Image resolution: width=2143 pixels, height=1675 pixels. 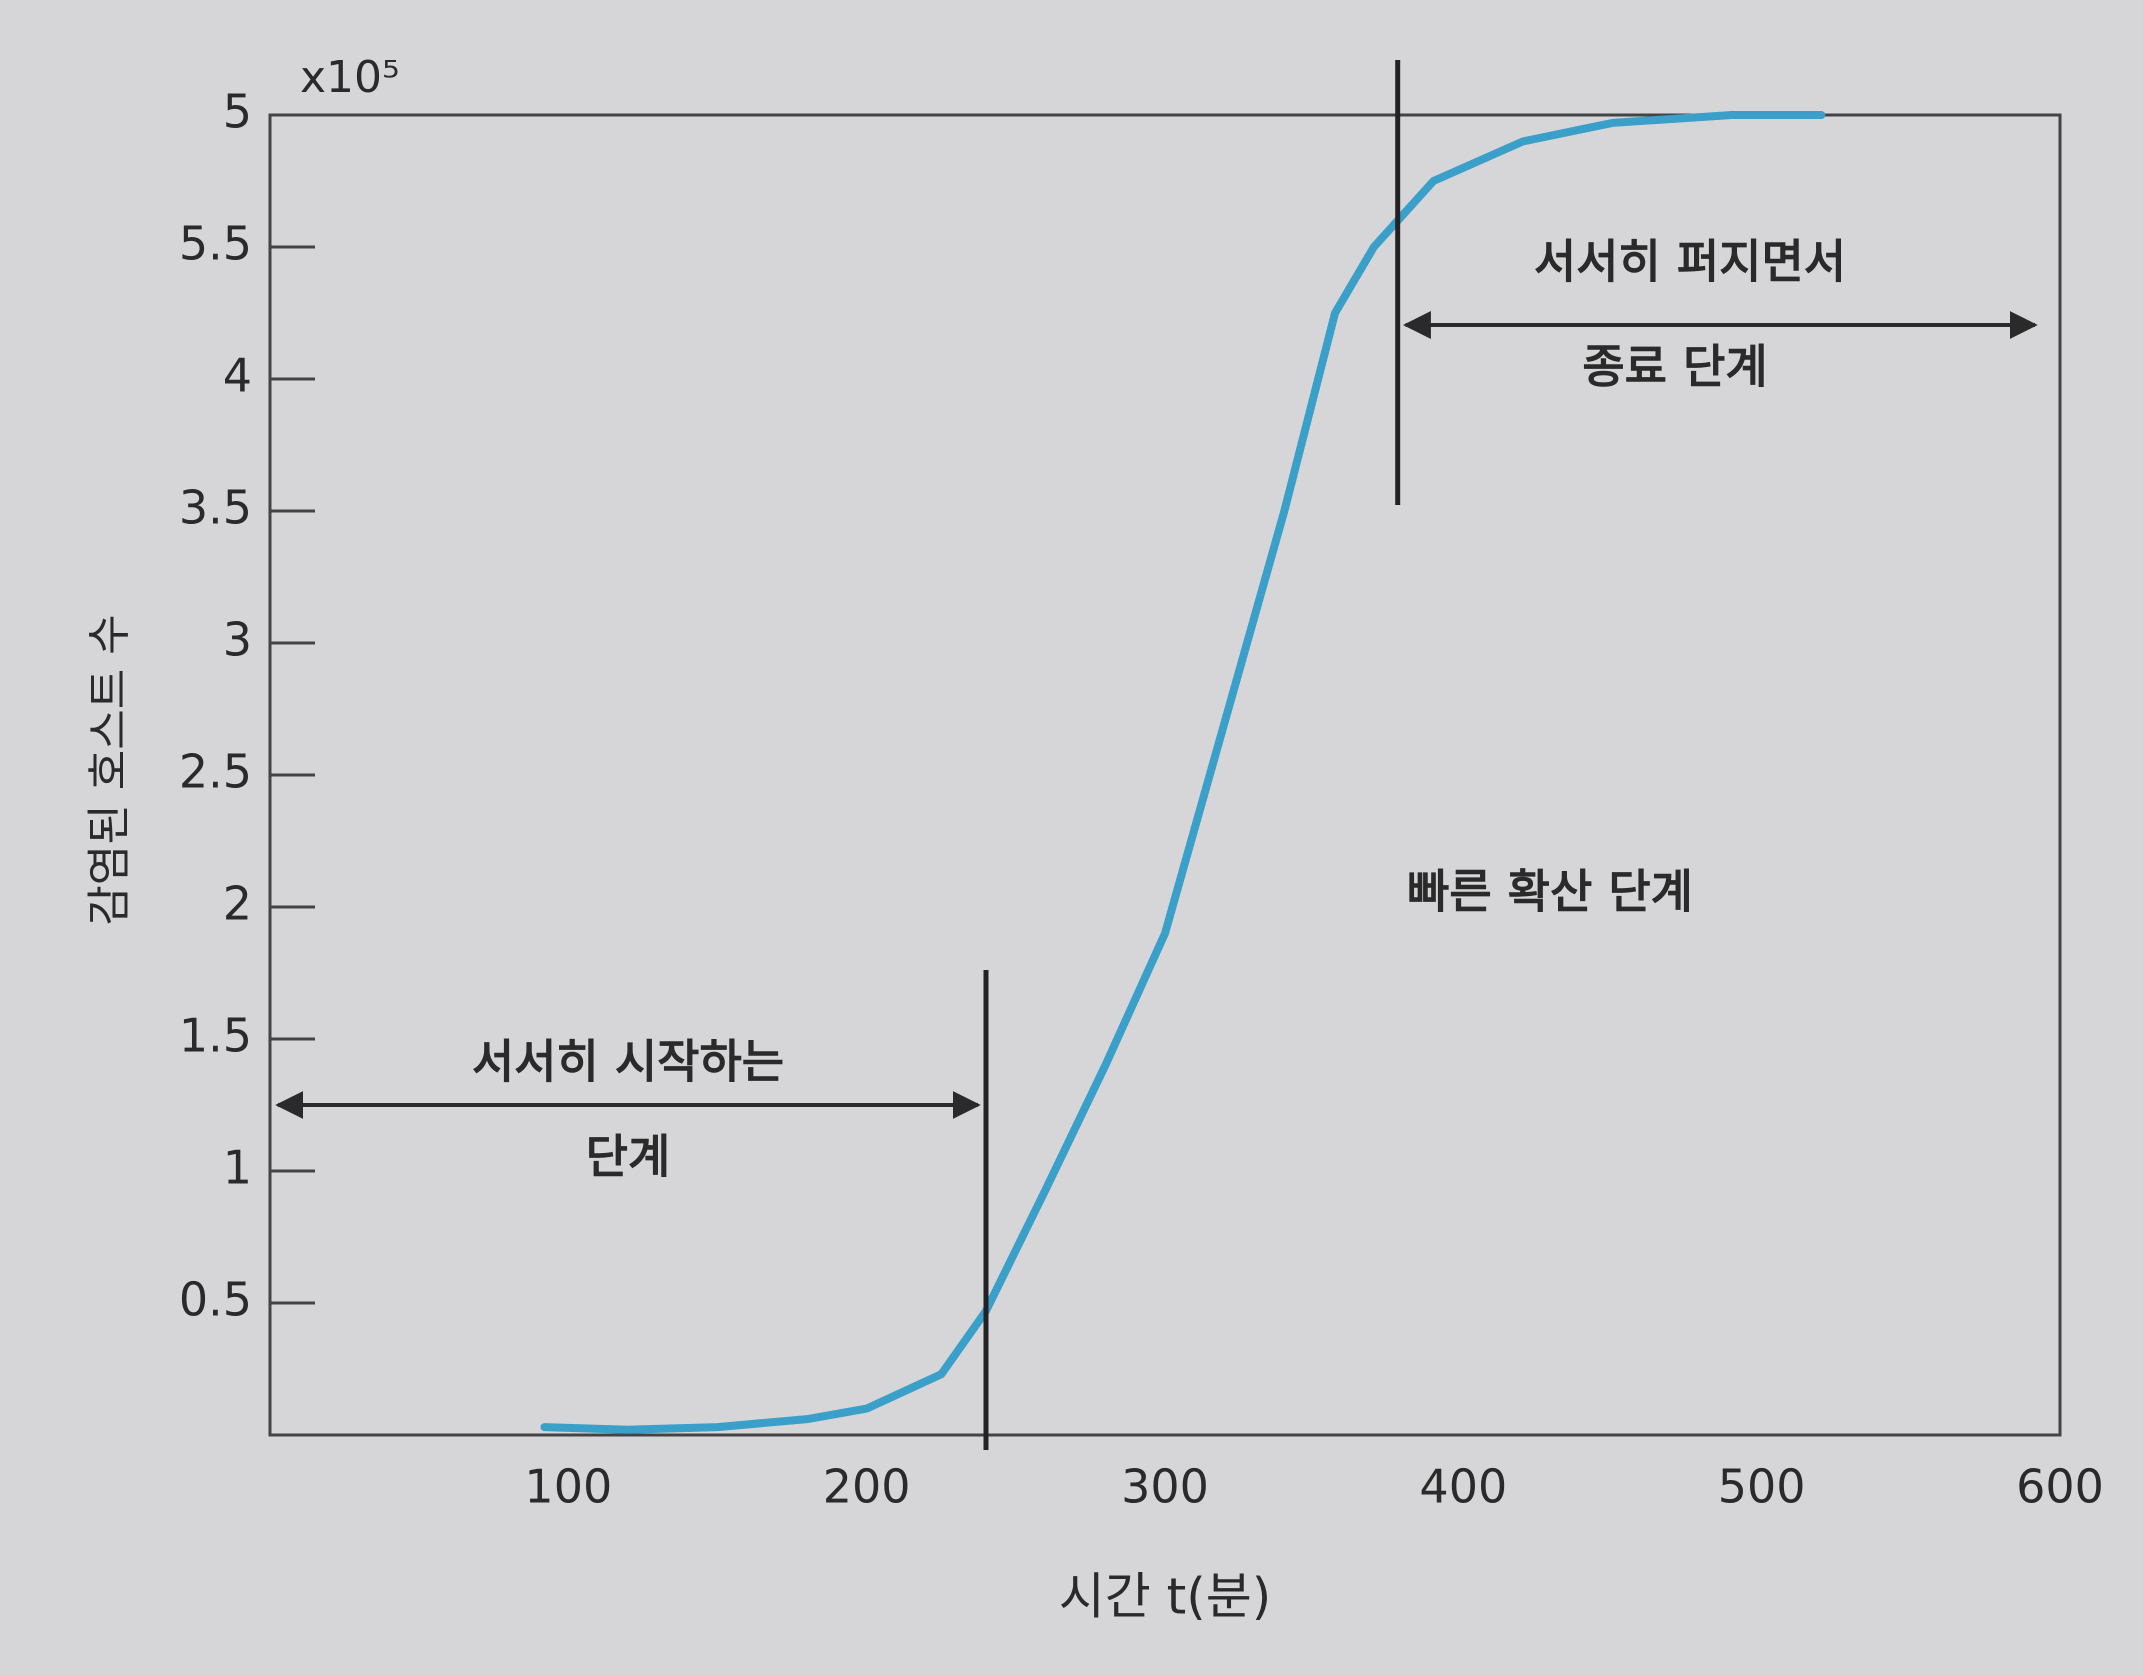 What do you see at coordinates (1762, 1487) in the screenshot?
I see `x-tick-label: 500` at bounding box center [1762, 1487].